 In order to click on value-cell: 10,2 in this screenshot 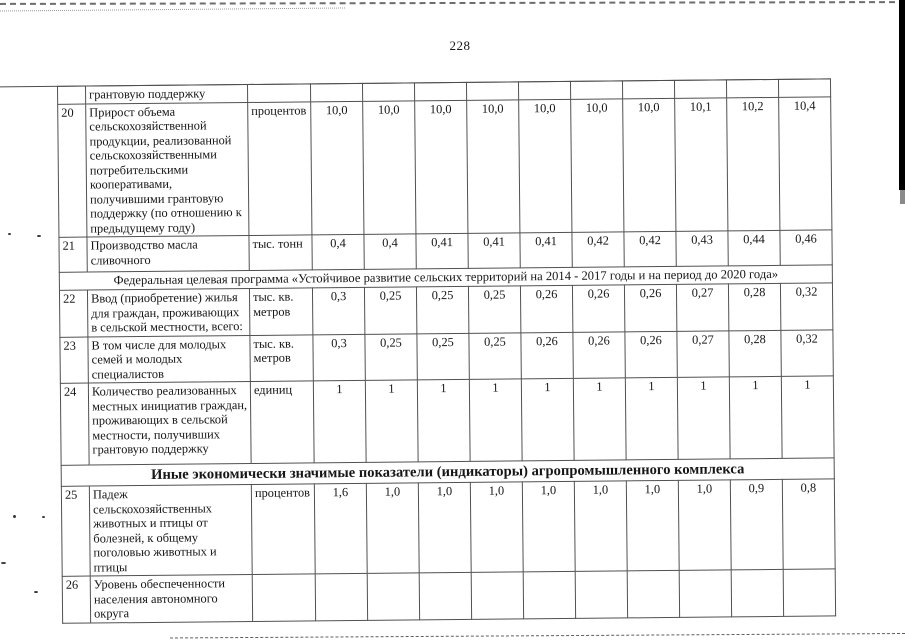, I will do `click(753, 163)`.